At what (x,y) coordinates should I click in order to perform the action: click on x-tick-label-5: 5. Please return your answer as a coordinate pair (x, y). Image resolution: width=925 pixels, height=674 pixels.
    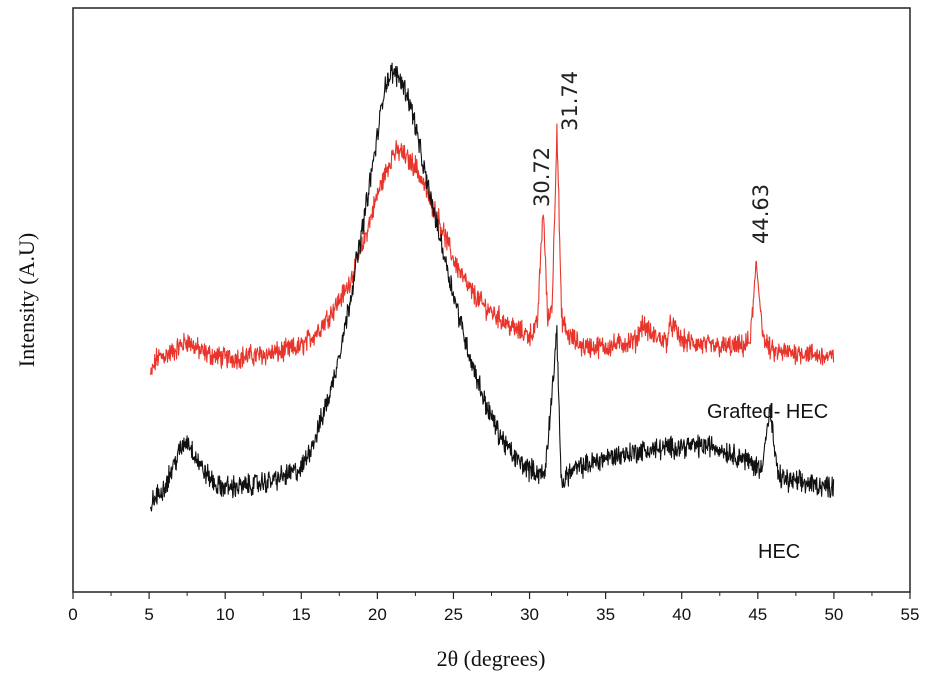
    Looking at the image, I should click on (148, 614).